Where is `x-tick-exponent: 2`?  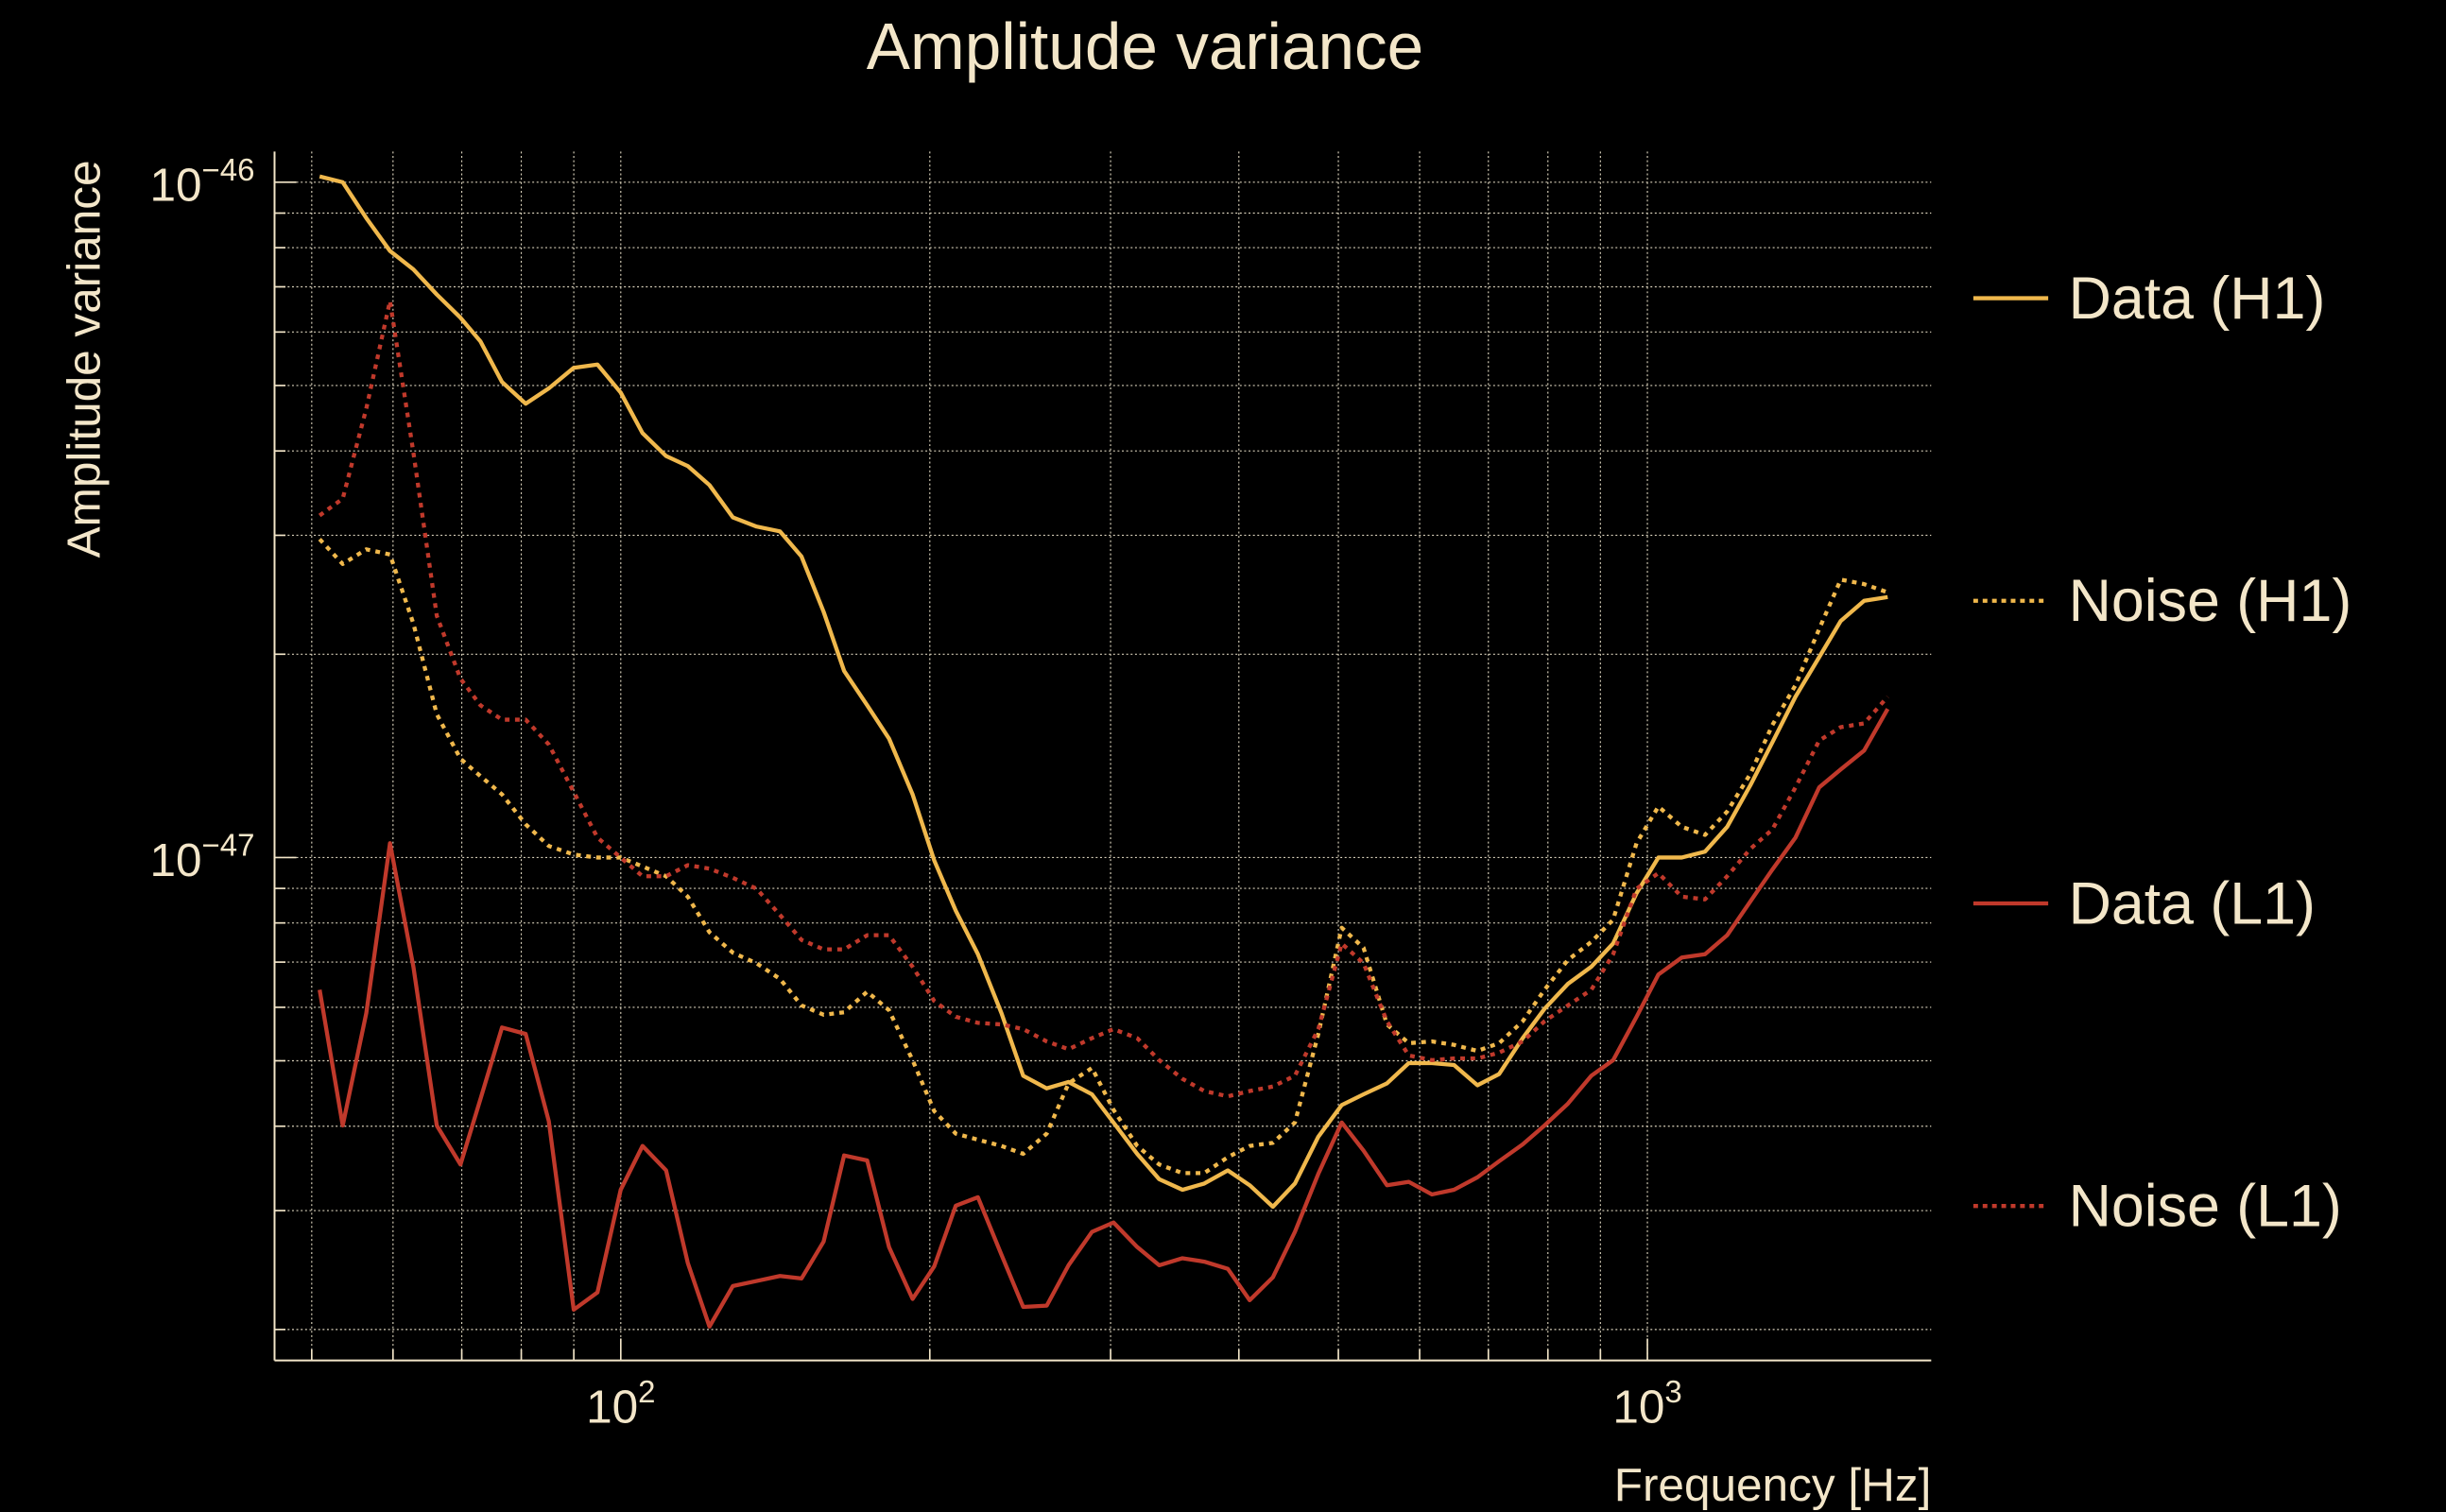 x-tick-exponent: 2 is located at coordinates (646, 1391).